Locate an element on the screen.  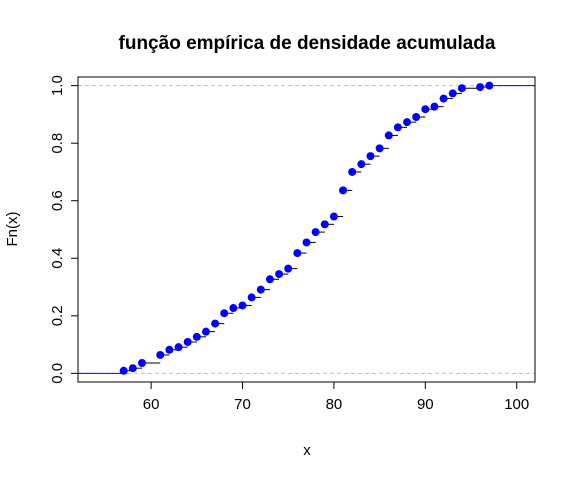
y-axis-label: Fn(x) is located at coordinates (12, 229).